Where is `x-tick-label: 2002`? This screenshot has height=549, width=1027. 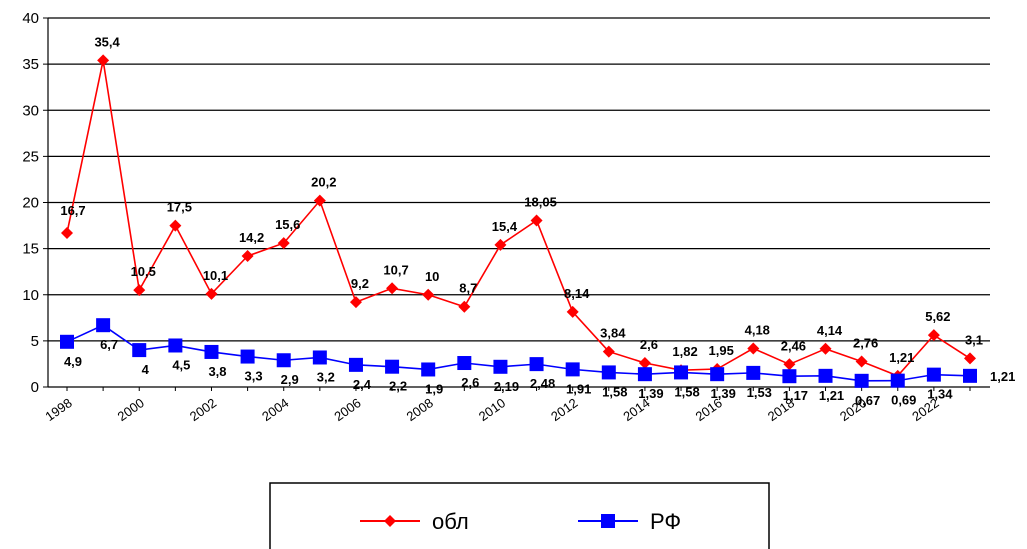 x-tick-label: 2002 is located at coordinates (203, 409).